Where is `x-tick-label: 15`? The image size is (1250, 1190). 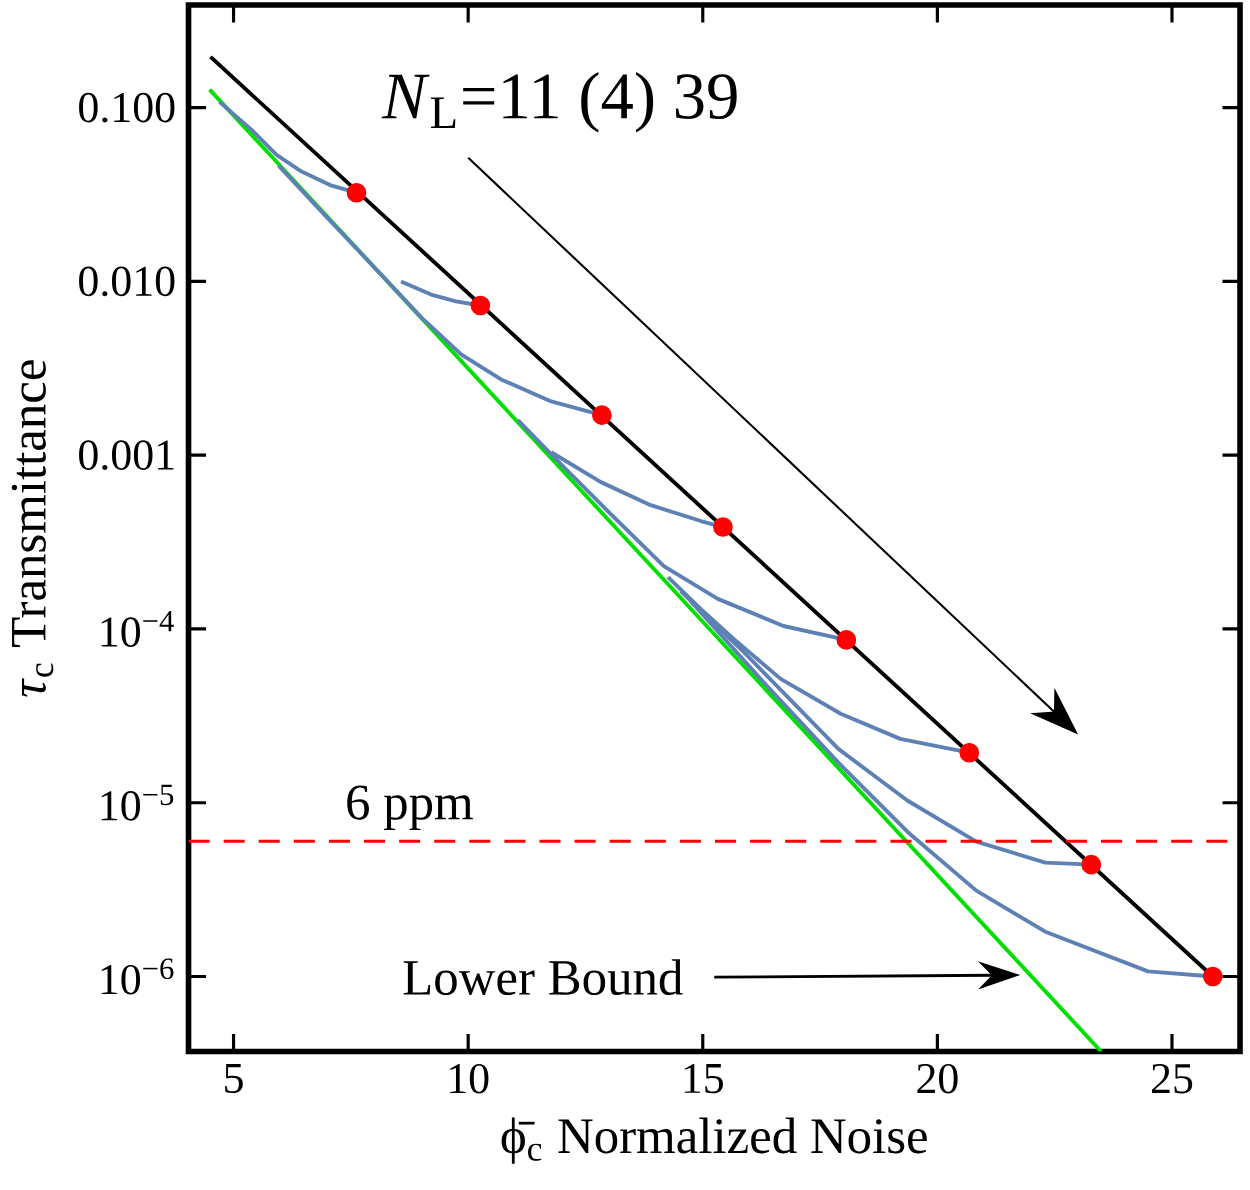
x-tick-label: 15 is located at coordinates (703, 1078).